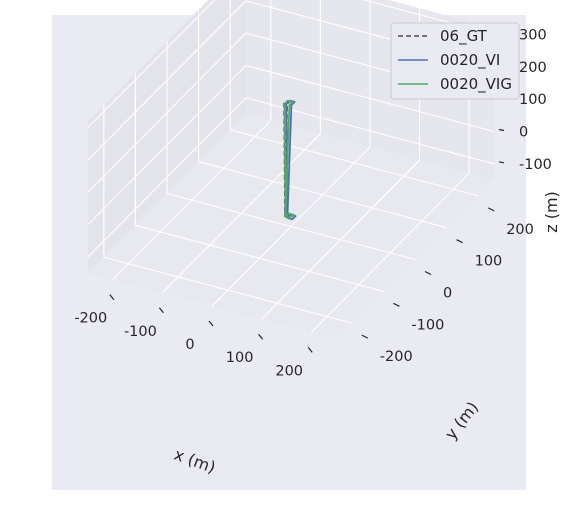 This screenshot has width=578, height=505. Describe the element at coordinates (189, 345) in the screenshot. I see `x-tick-label: 0` at that location.